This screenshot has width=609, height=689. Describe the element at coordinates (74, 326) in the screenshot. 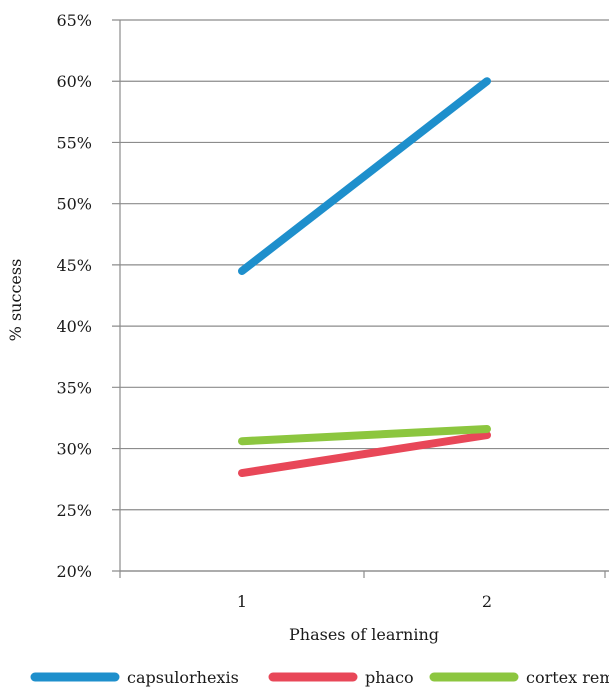

I see `y-tick-label: 40%` at that location.